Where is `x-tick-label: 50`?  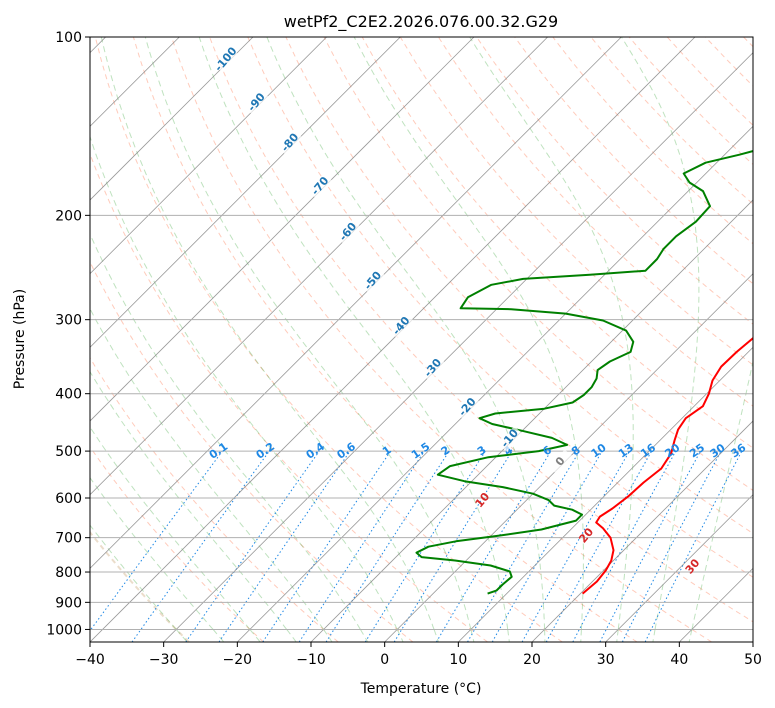
x-tick-label: 50 is located at coordinates (753, 660).